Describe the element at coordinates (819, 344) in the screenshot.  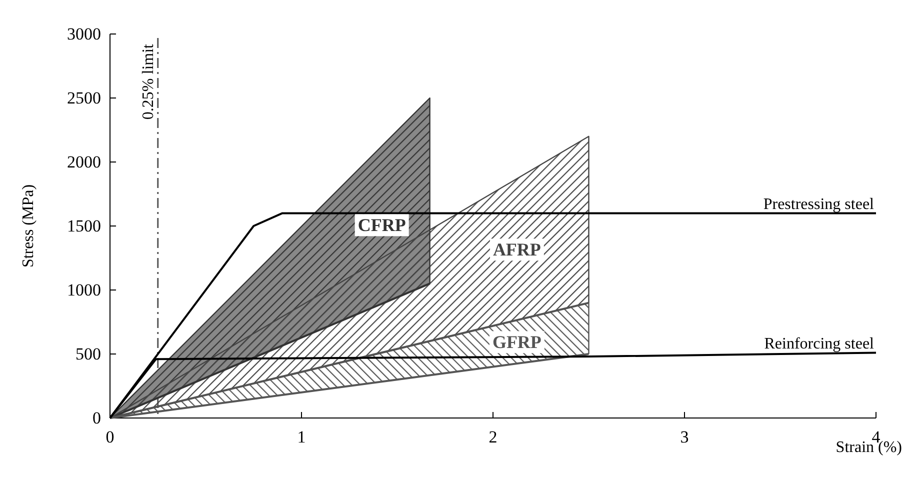
I see `series-label: Reinforcing steel` at that location.